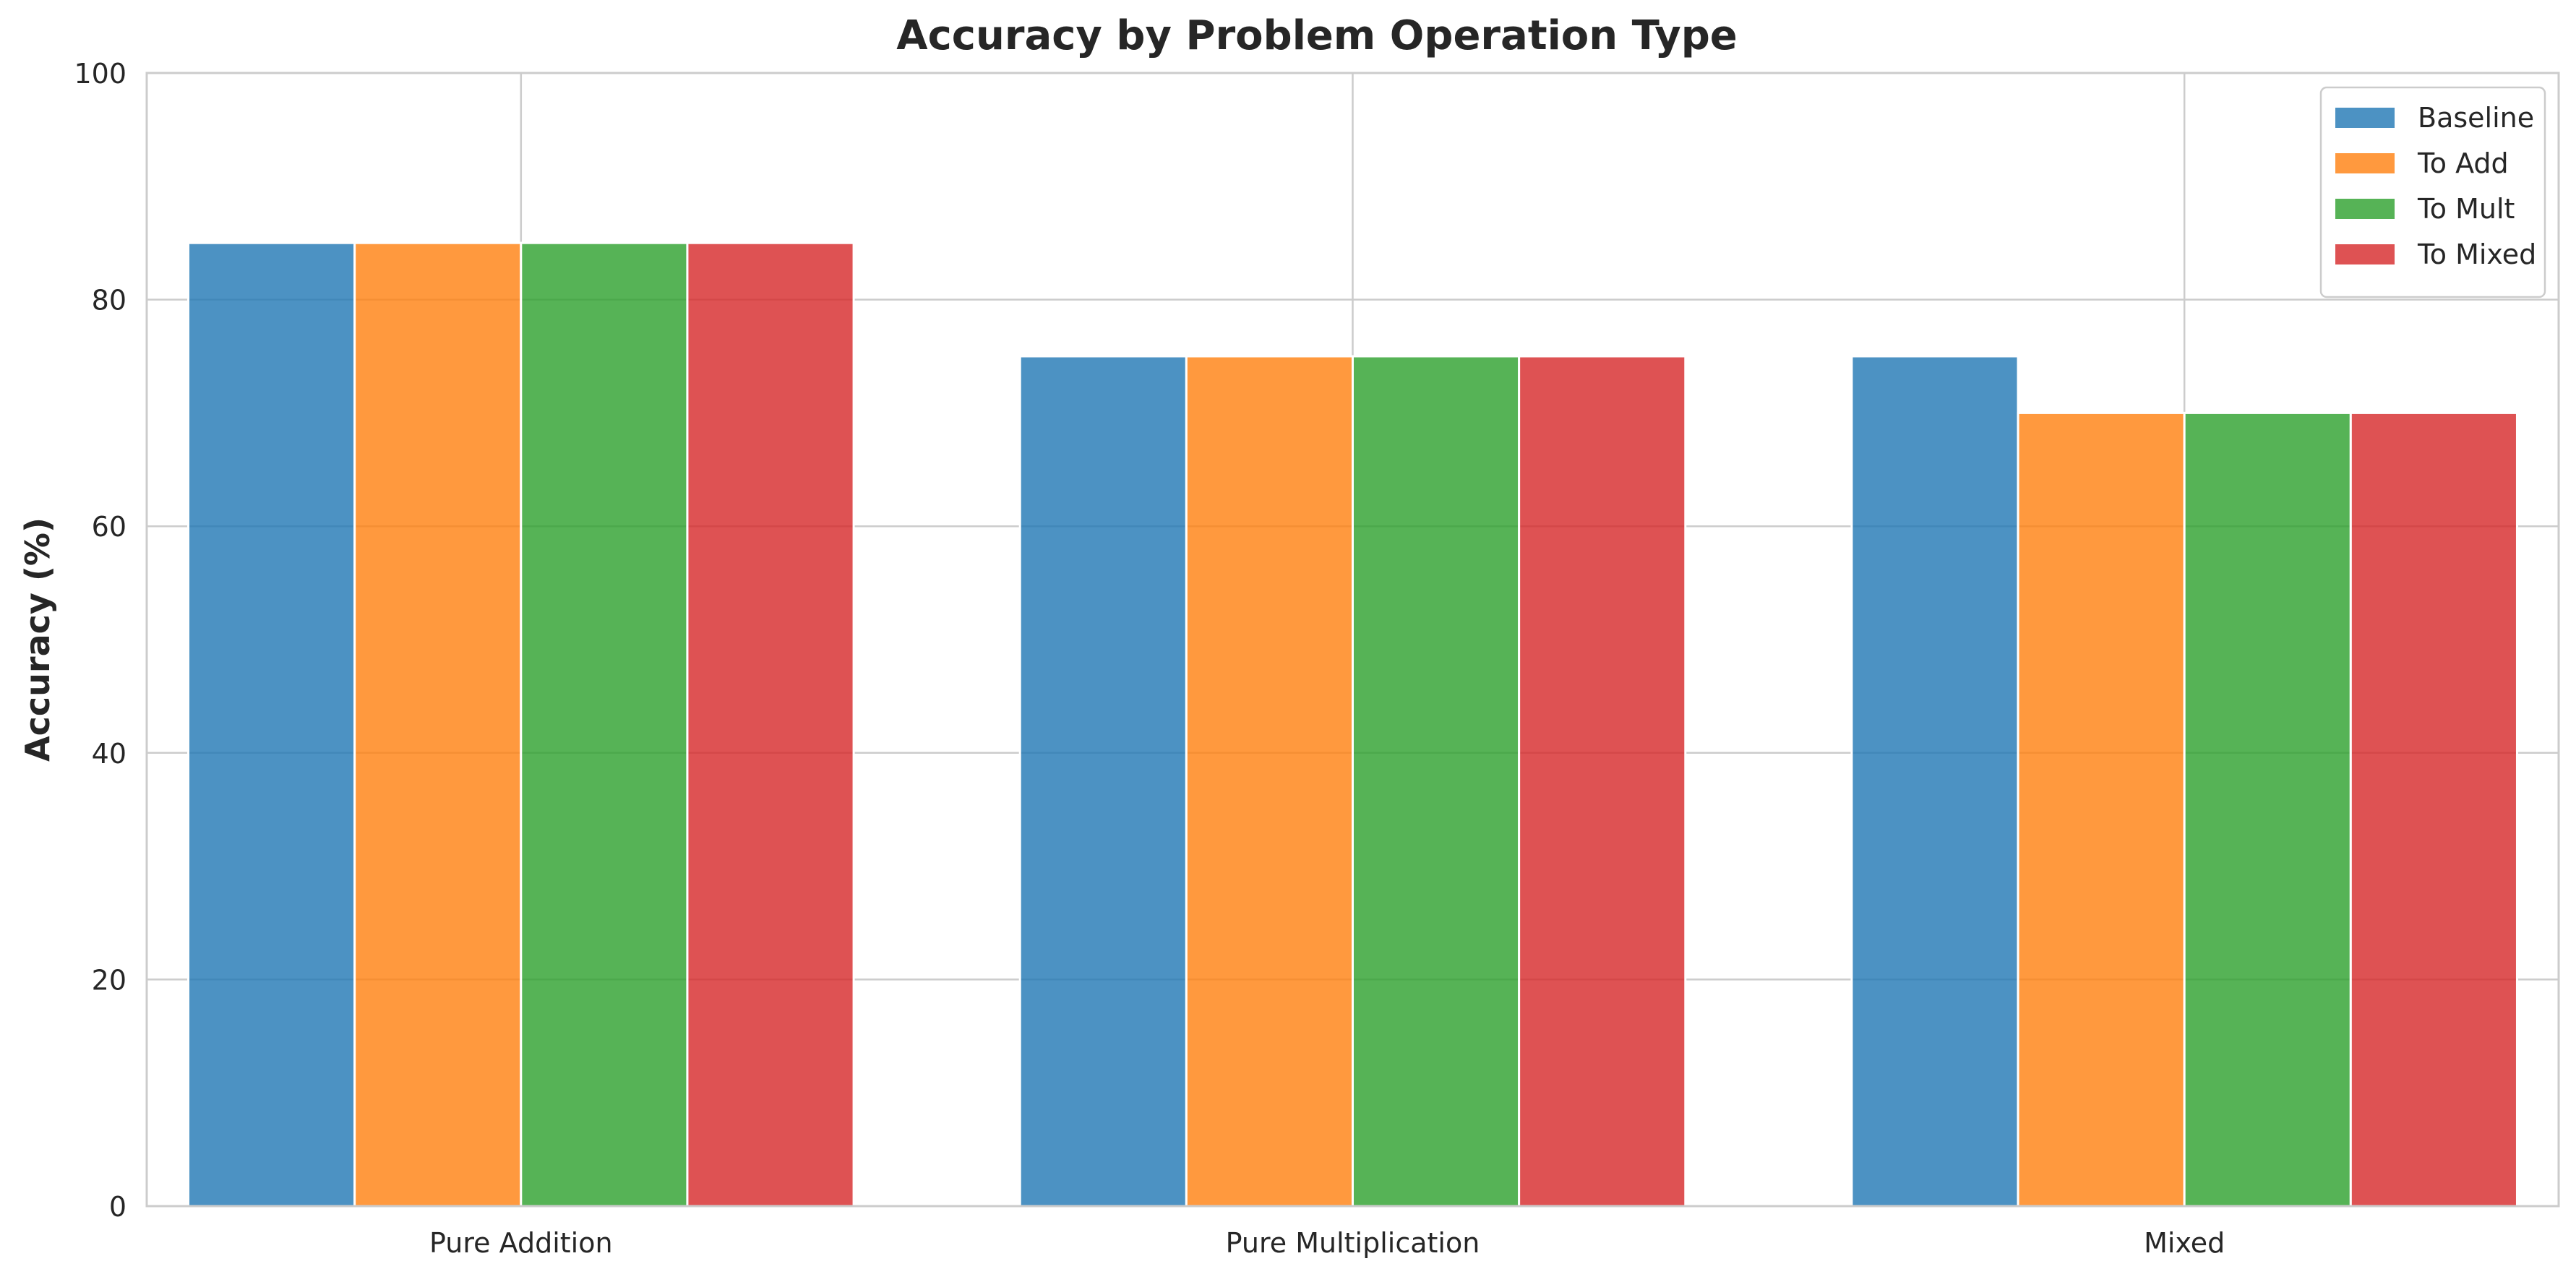 Image resolution: width=2576 pixels, height=1282 pixels. What do you see at coordinates (109, 754) in the screenshot?
I see `y-tick-label: 40` at bounding box center [109, 754].